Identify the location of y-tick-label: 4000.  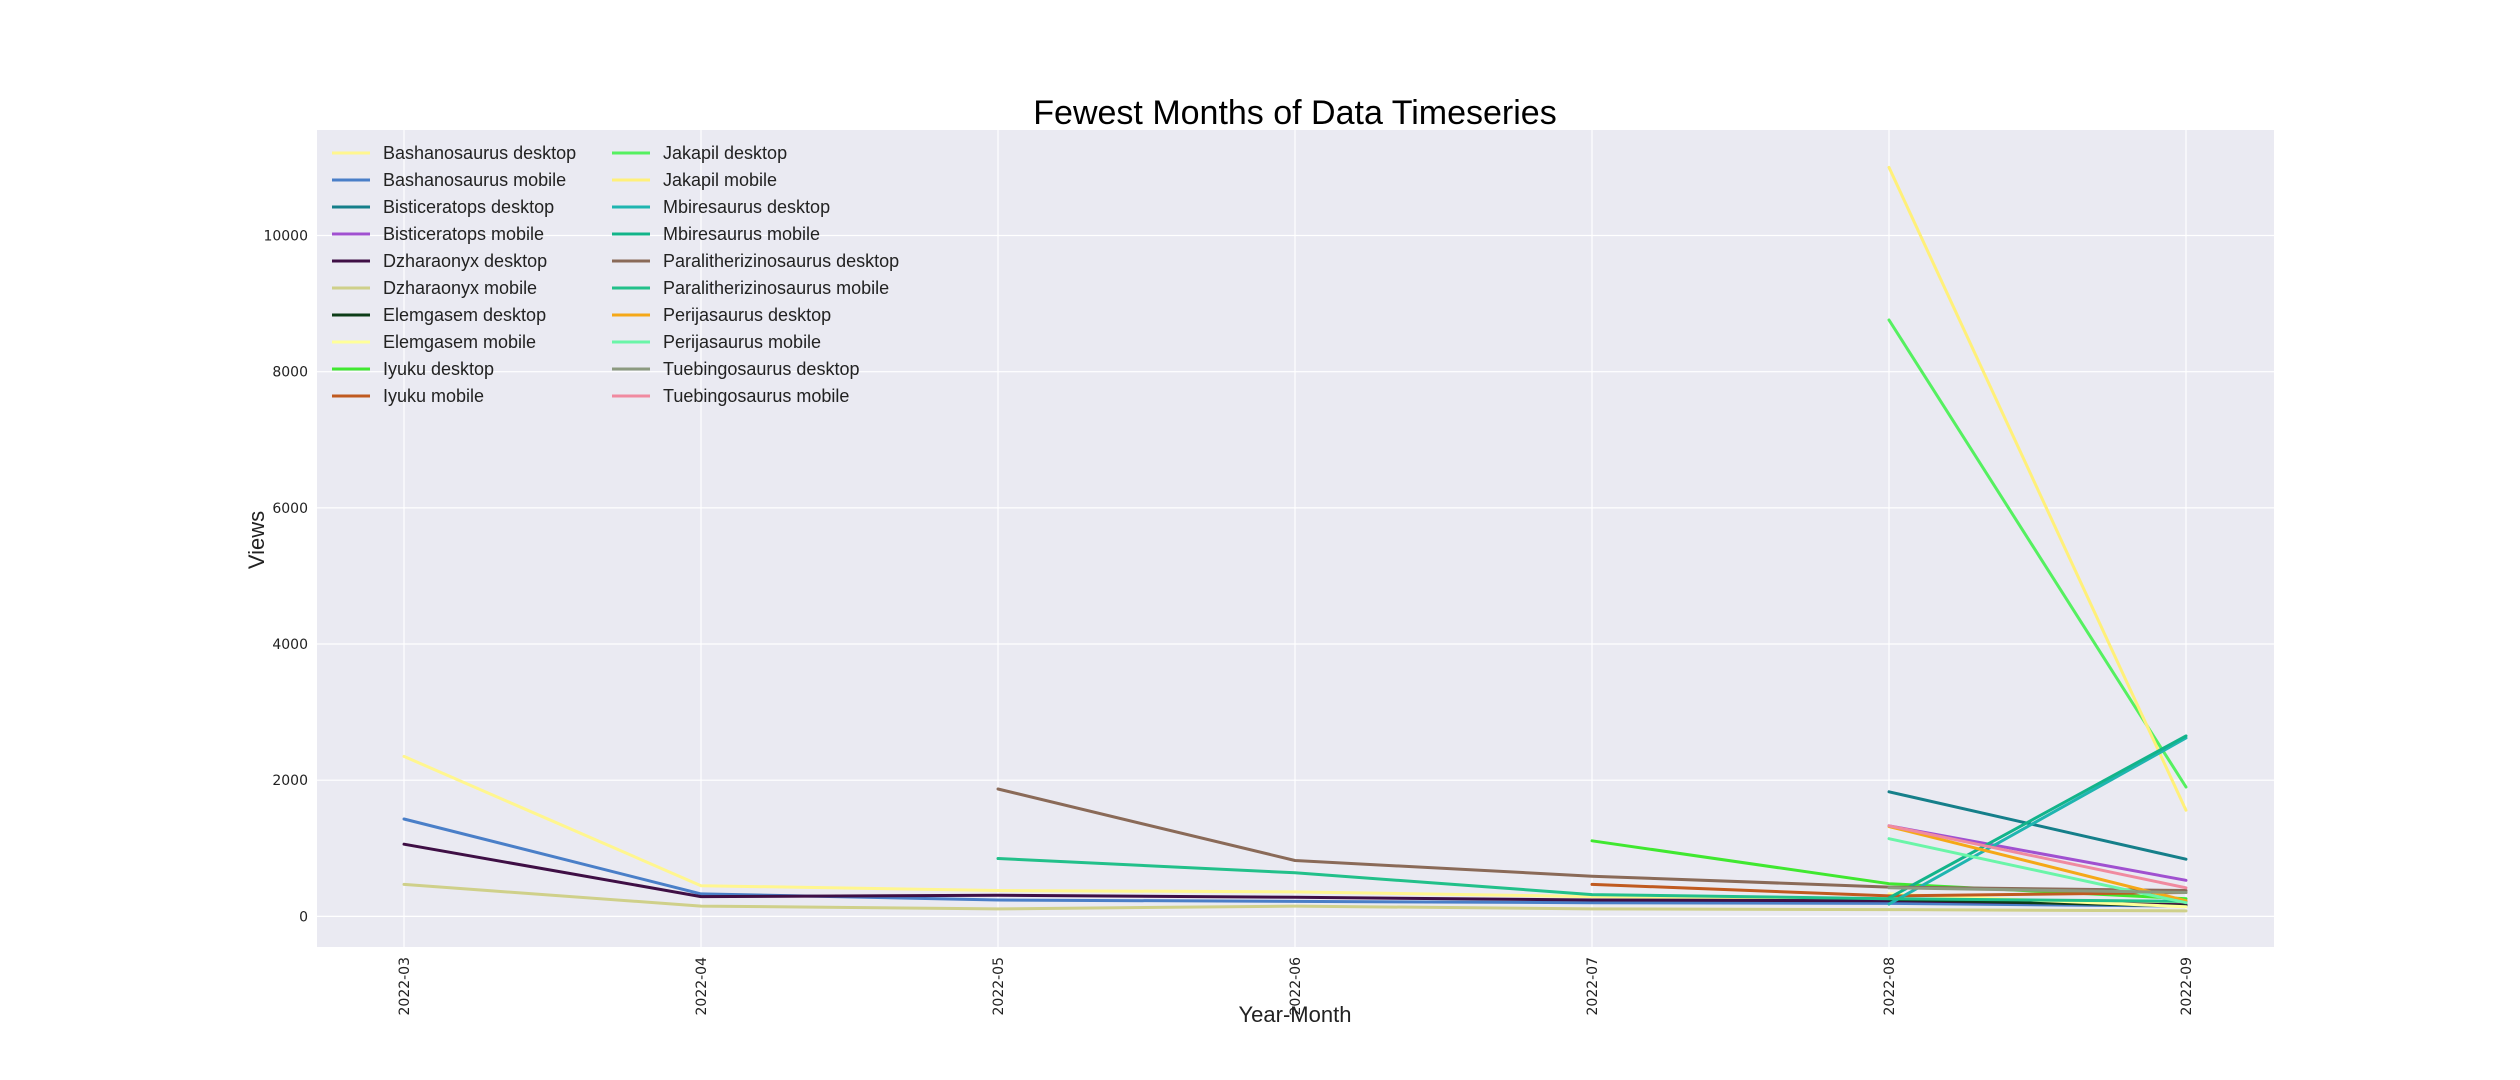
(290, 645).